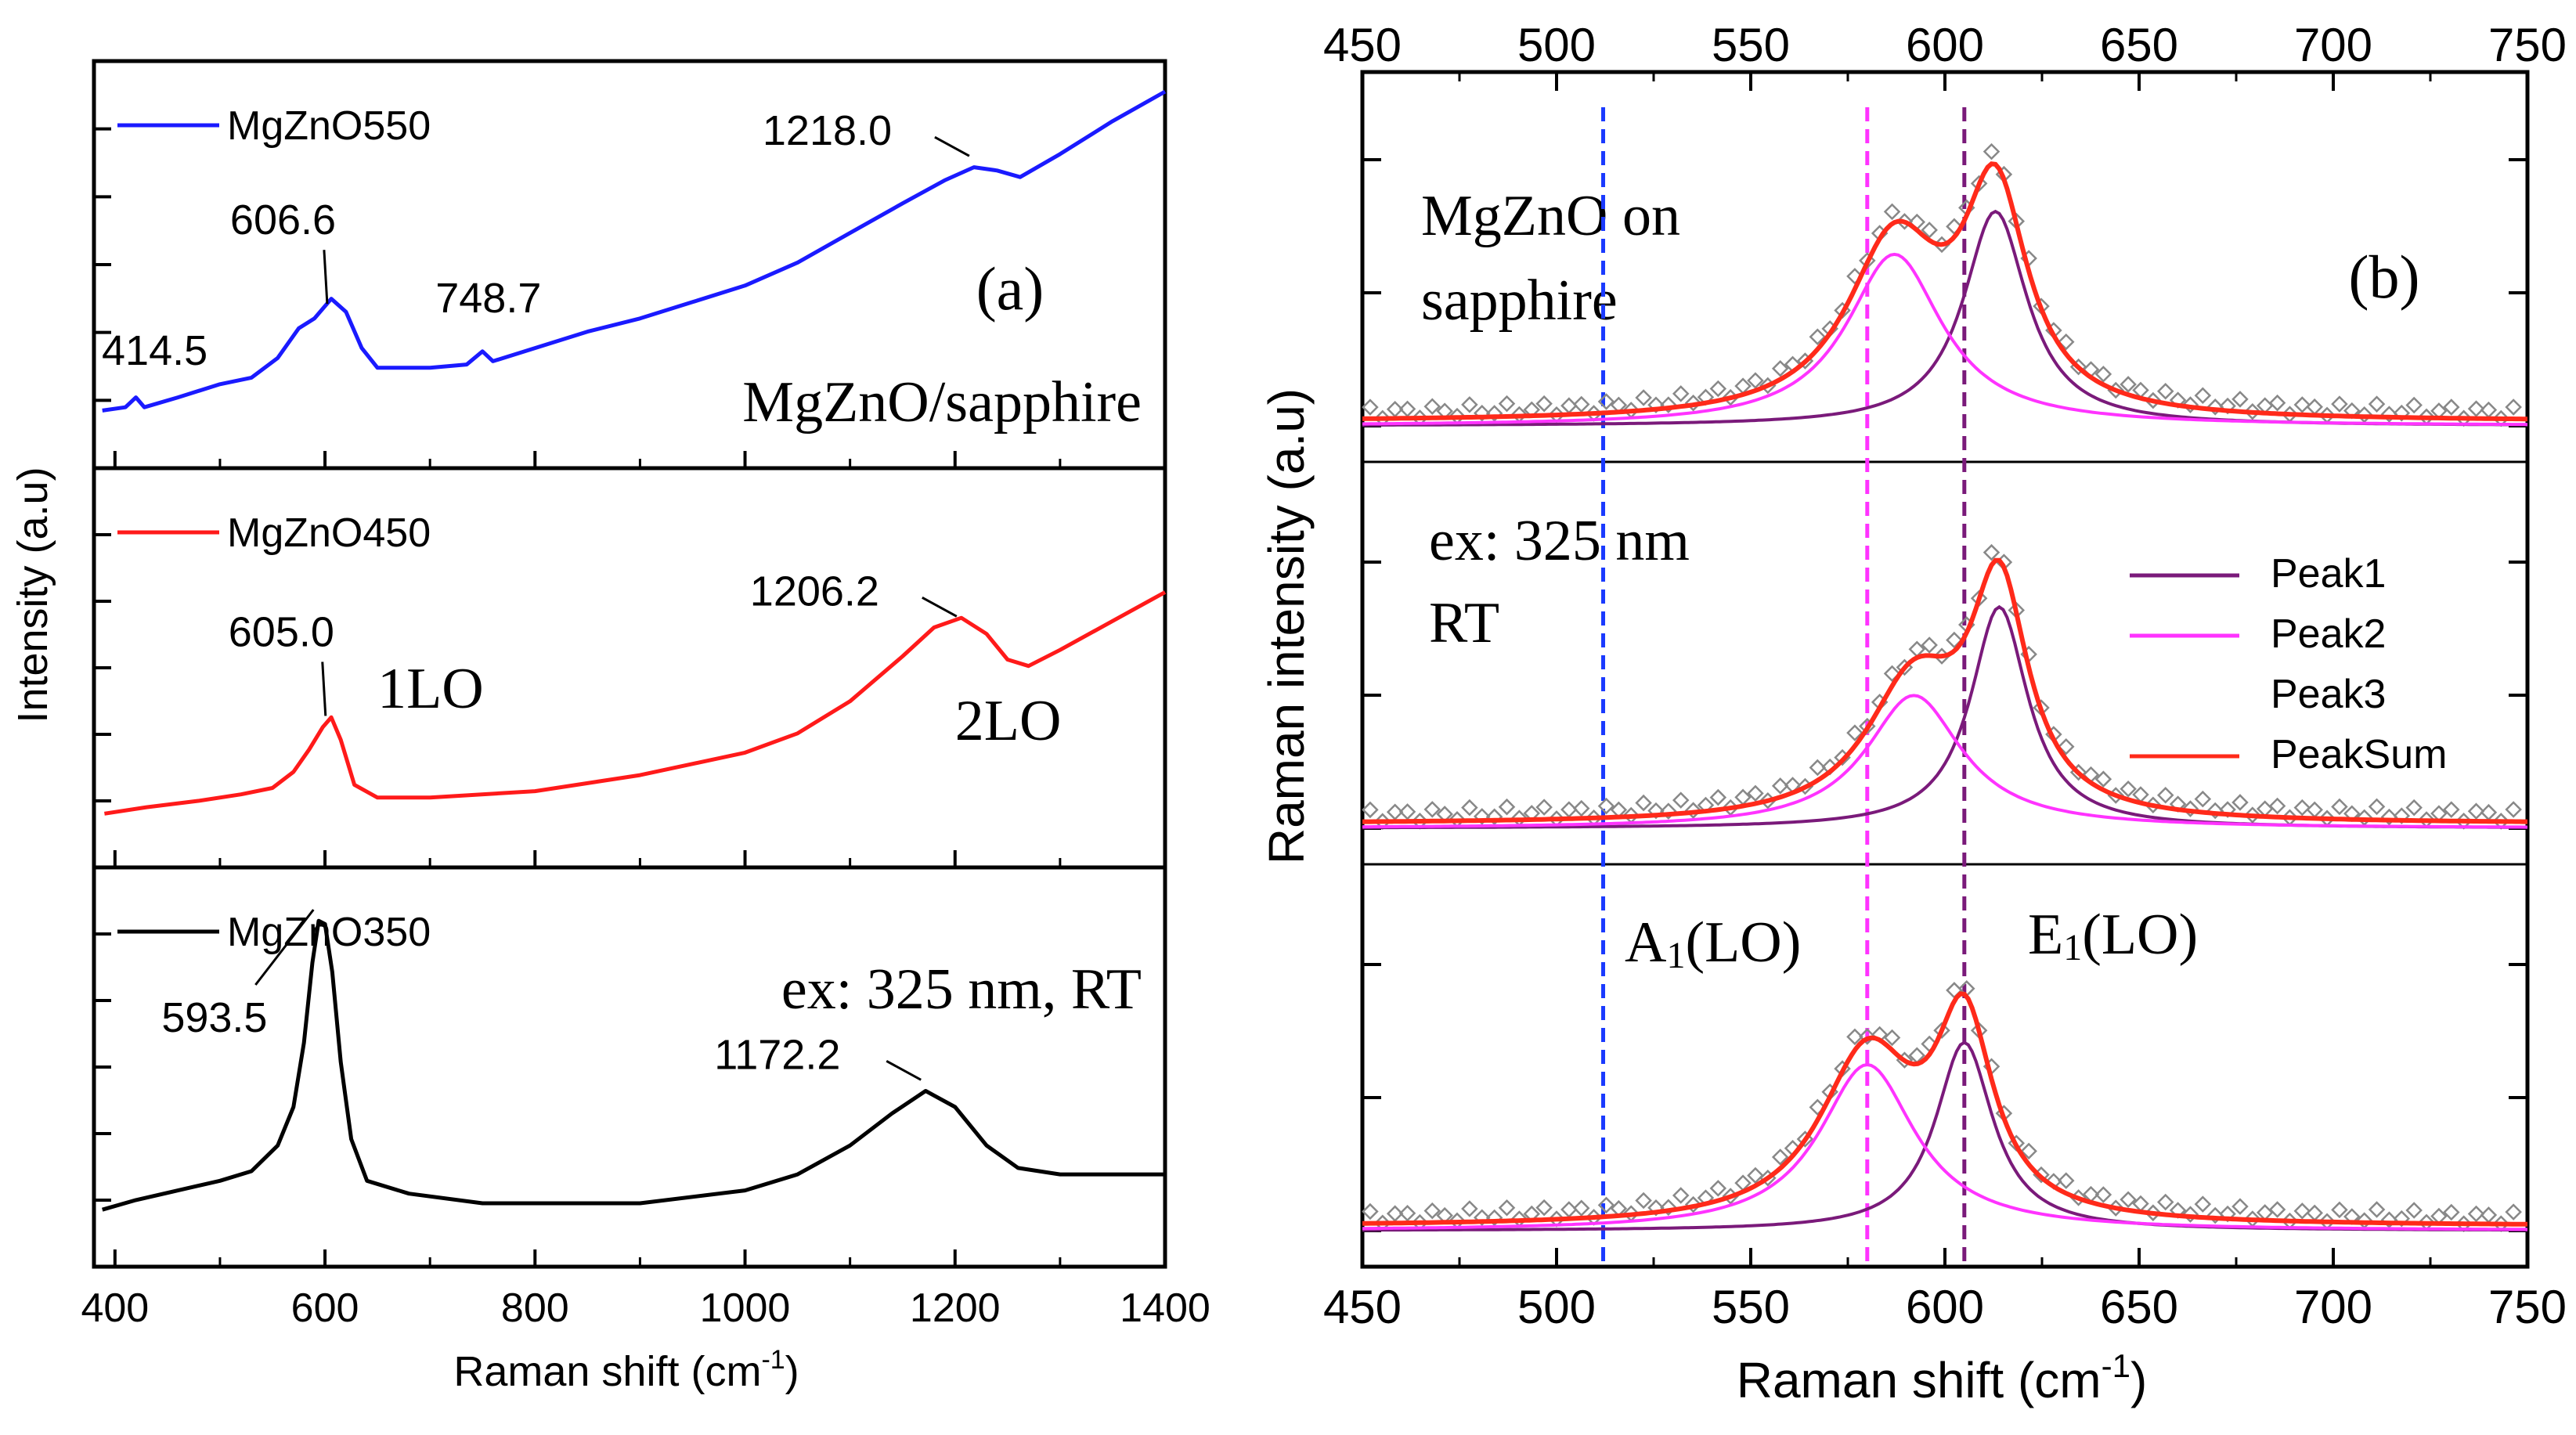 Image resolution: width=2576 pixels, height=1435 pixels. What do you see at coordinates (535, 1308) in the screenshot?
I see `panel-a-xtick-label-2: 800` at bounding box center [535, 1308].